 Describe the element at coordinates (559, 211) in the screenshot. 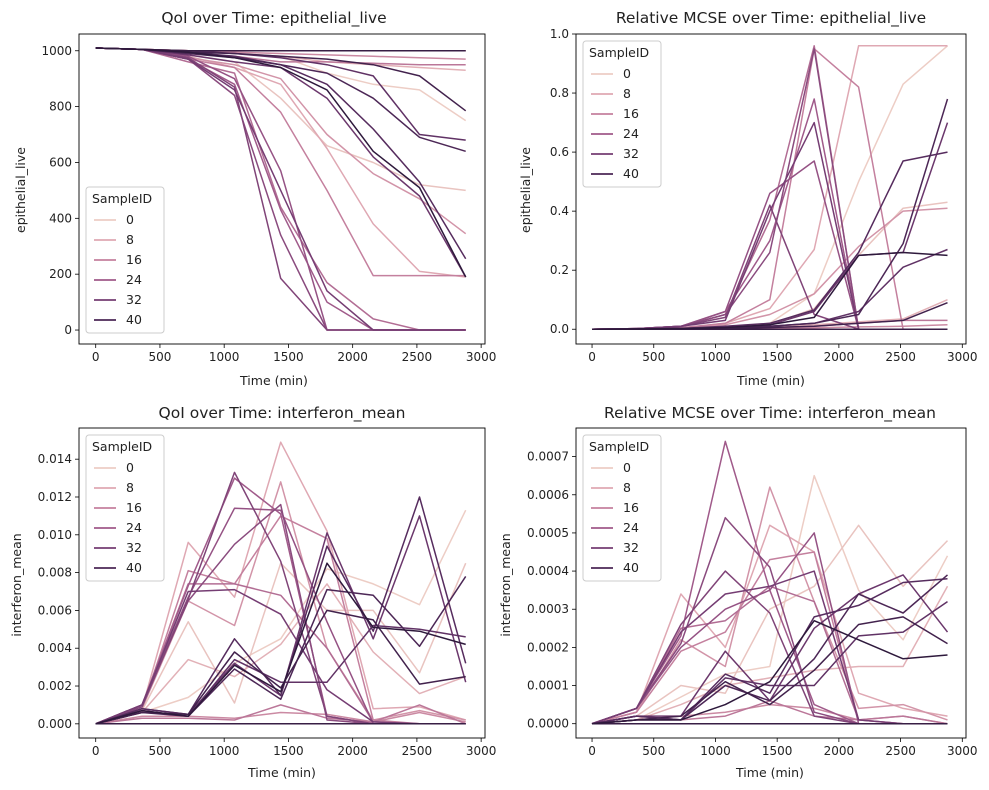

I see `y-tick-label: 0.4` at that location.